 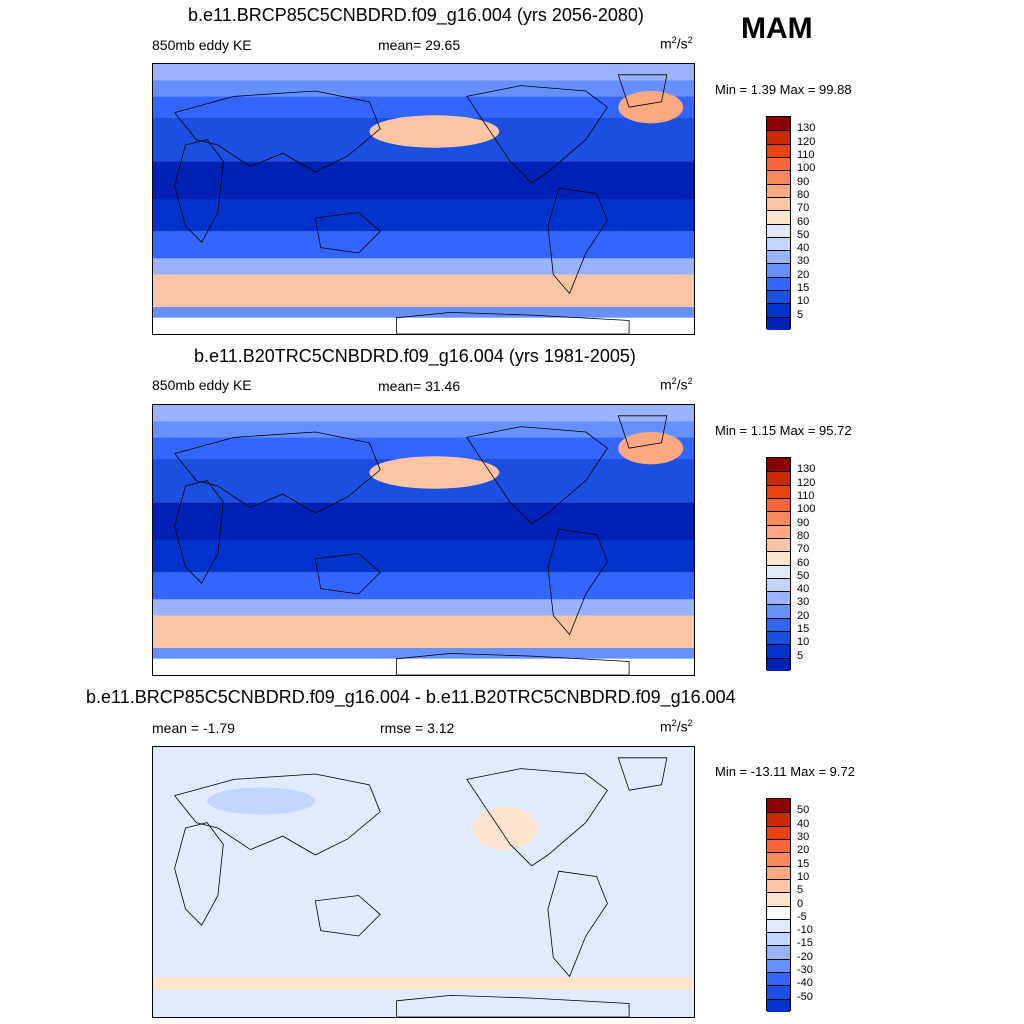 What do you see at coordinates (805, 983) in the screenshot?
I see `colorbar-tick-label: -40` at bounding box center [805, 983].